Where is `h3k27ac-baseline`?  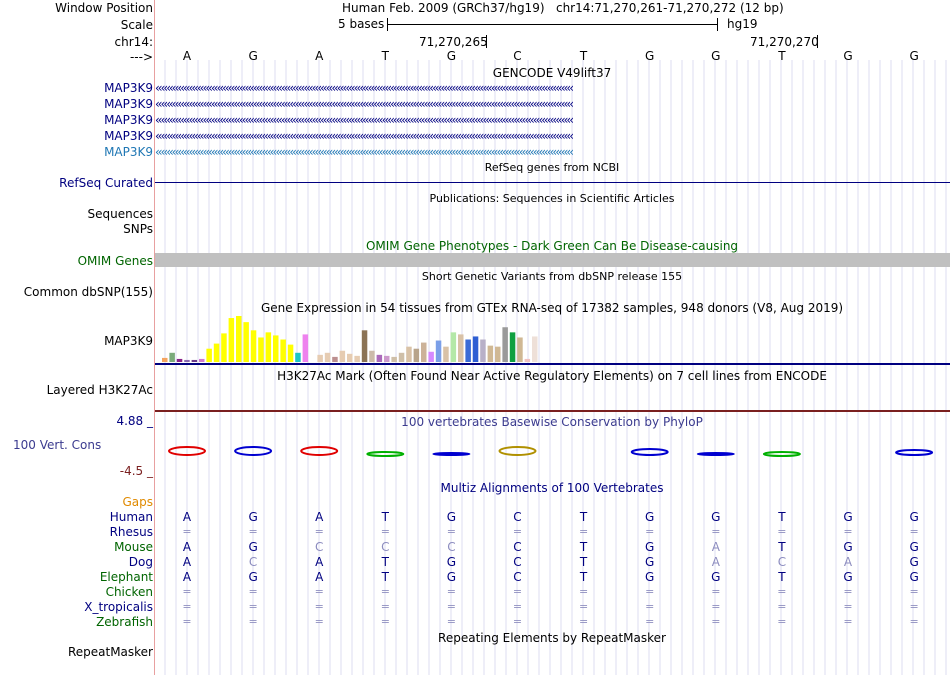 h3k27ac-baseline is located at coordinates (552, 411).